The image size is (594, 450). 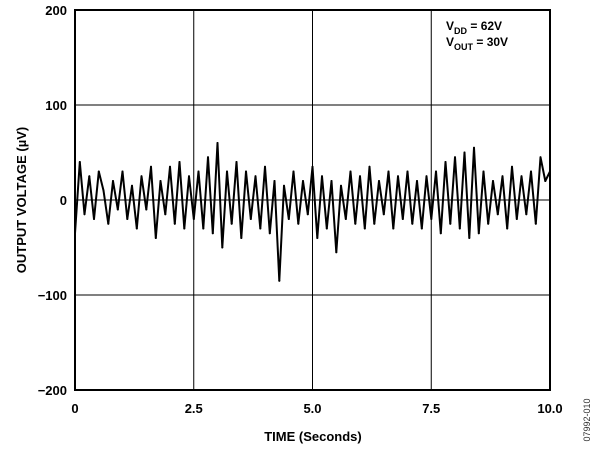 What do you see at coordinates (587, 419) in the screenshot?
I see `figure-id: 07992-010` at bounding box center [587, 419].